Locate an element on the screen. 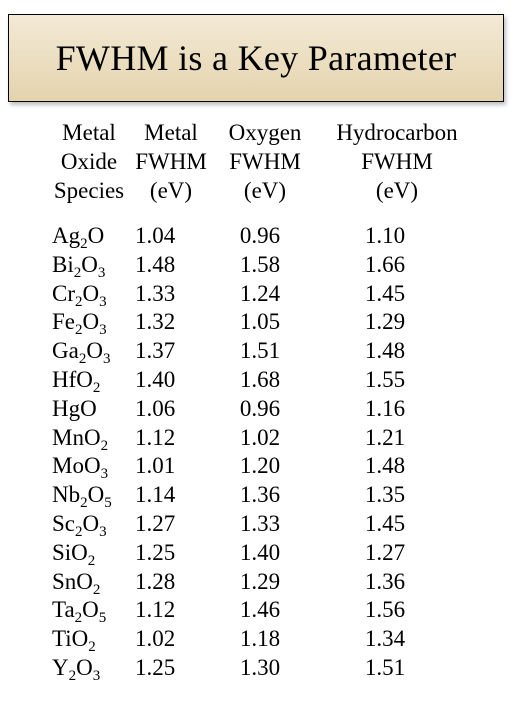 Image resolution: width=518 pixels, height=706 pixels. header-oxygen-line-2: FWHM is located at coordinates (265, 161).